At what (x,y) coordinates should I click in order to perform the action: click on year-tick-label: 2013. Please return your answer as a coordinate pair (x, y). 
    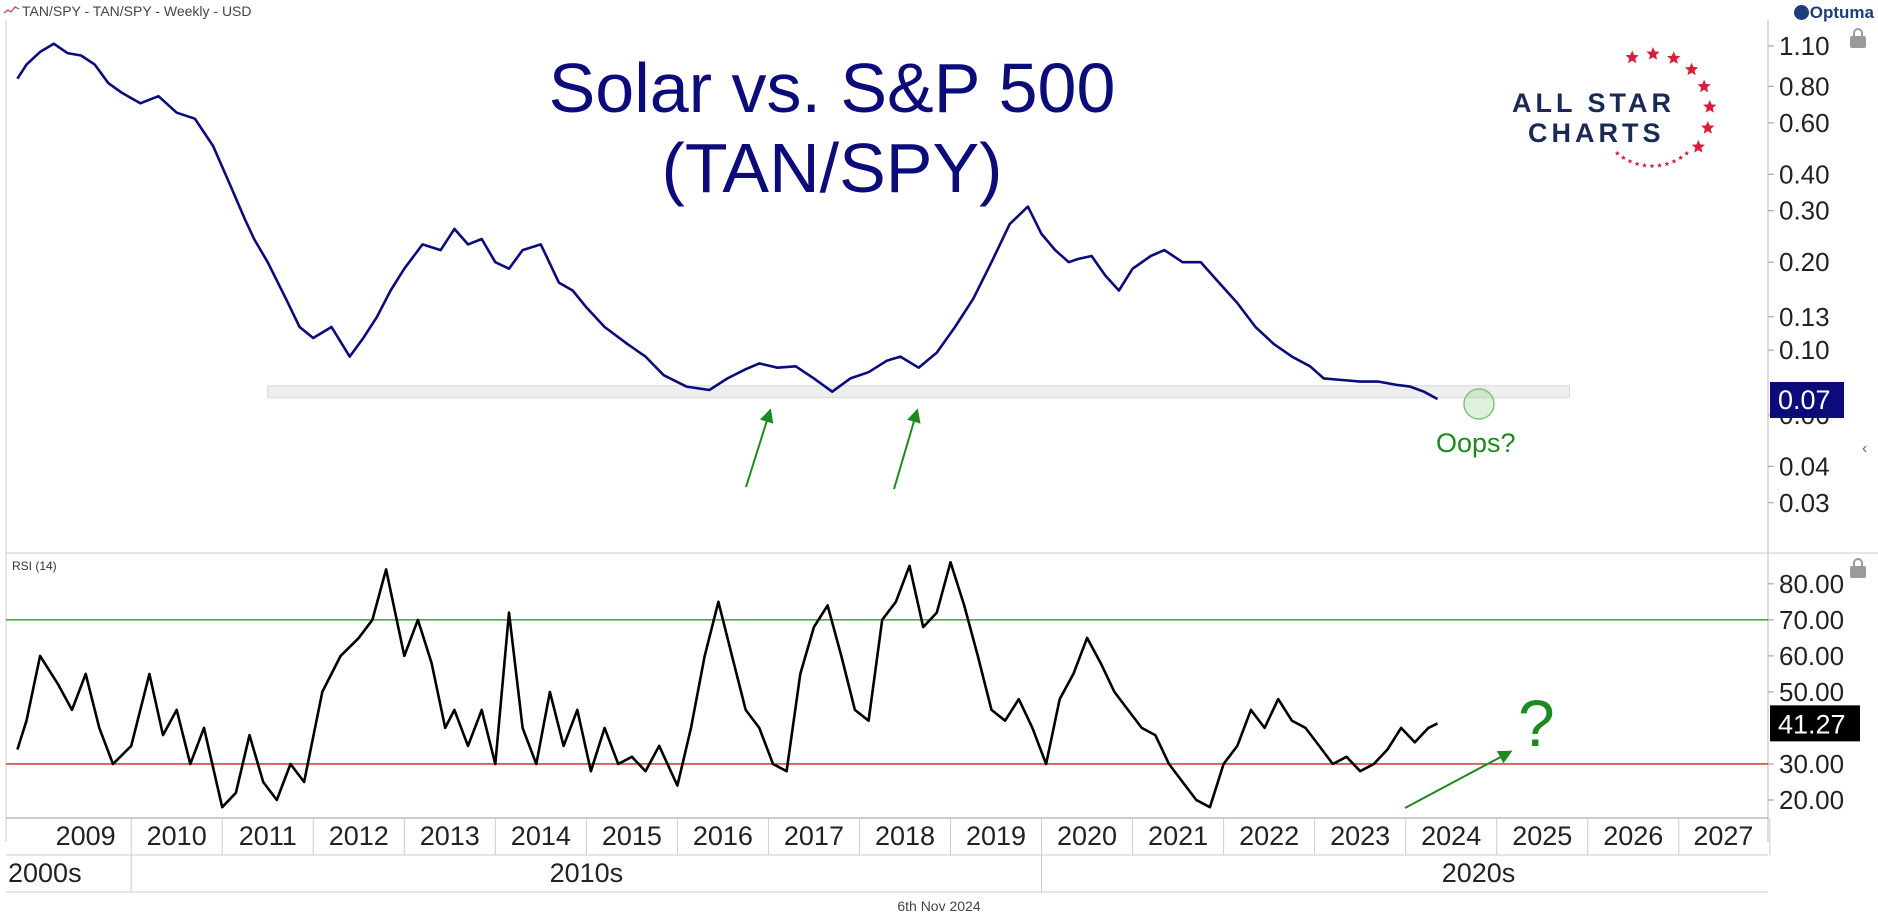
    Looking at the image, I should click on (450, 836).